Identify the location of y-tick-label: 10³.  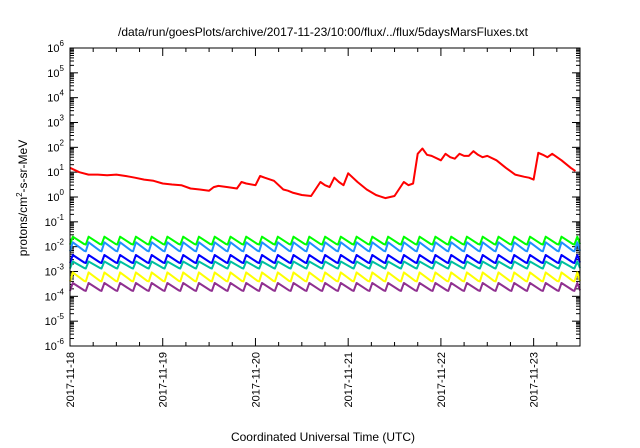
(55, 122).